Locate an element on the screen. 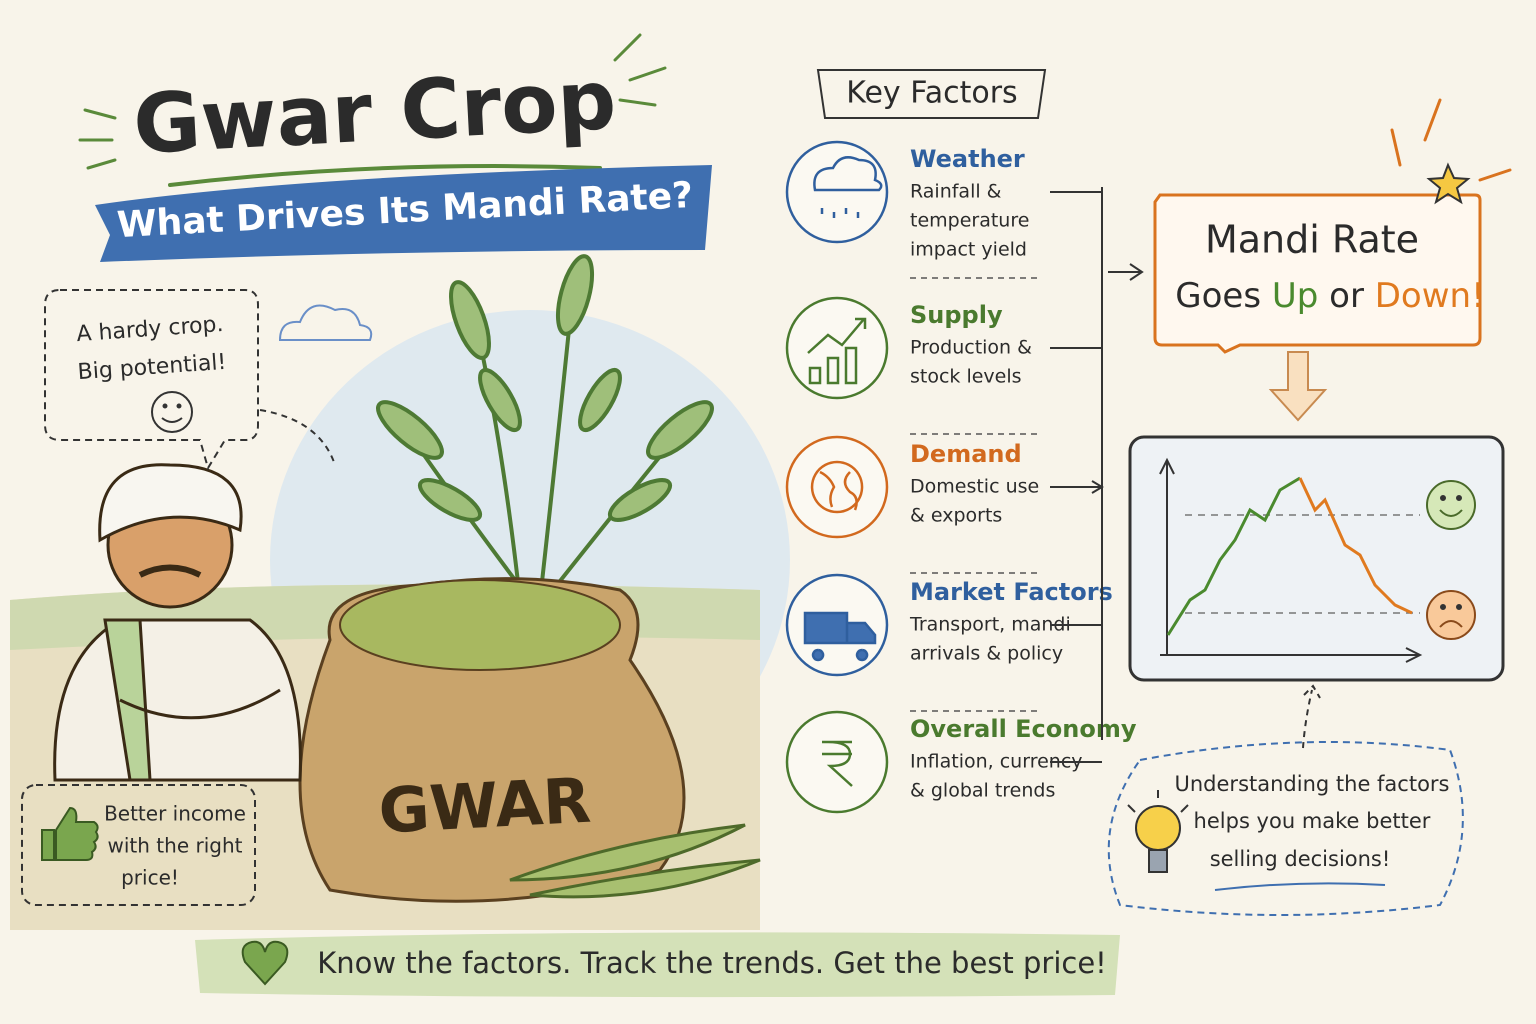 This screenshot has width=1536, height=1024. factor-description: & exports is located at coordinates (956, 516).